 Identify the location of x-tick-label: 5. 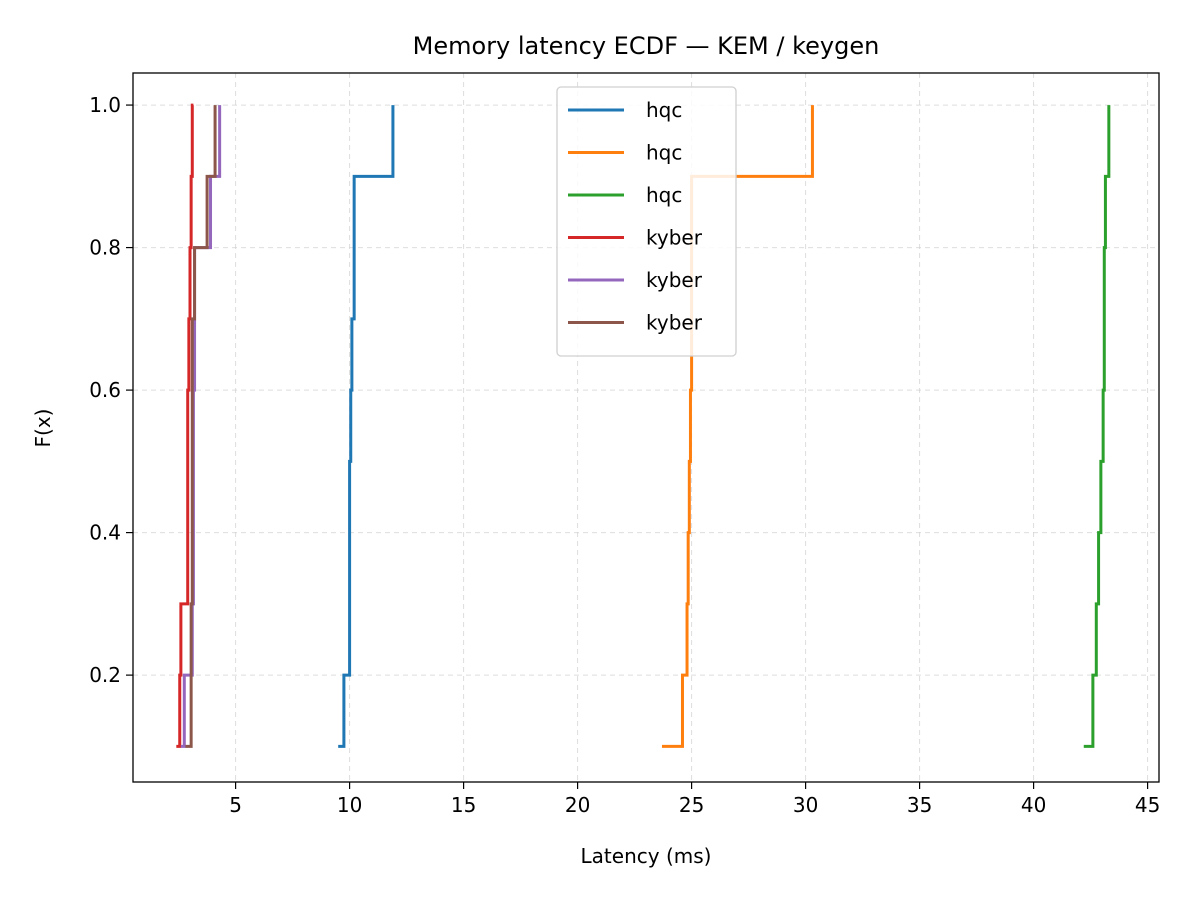
(235, 805).